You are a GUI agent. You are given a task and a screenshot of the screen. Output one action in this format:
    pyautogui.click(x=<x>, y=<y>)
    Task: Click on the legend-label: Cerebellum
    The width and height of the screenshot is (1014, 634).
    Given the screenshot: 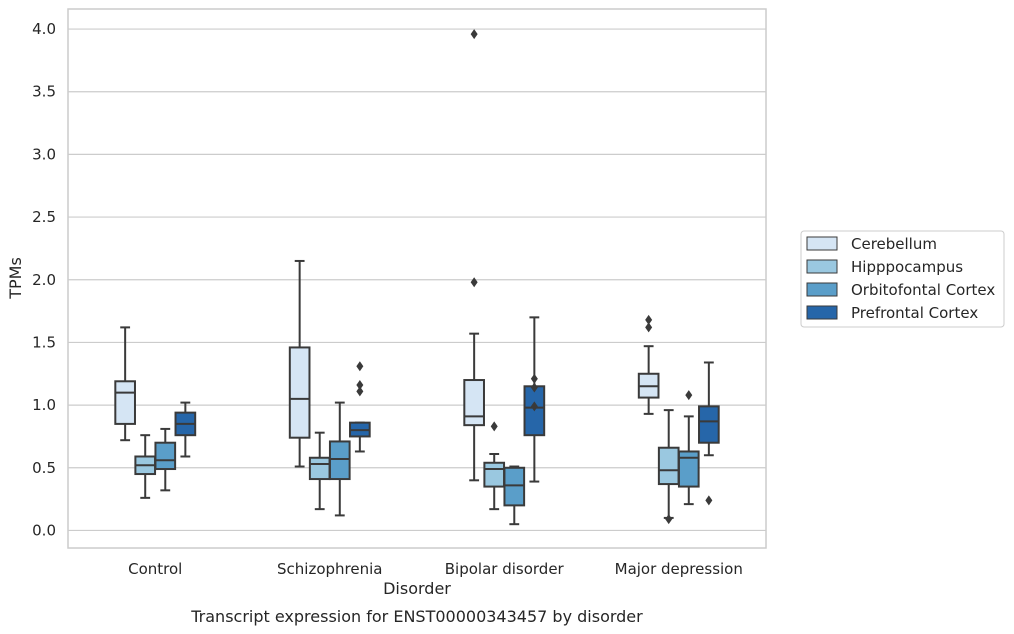 What is the action you would take?
    pyautogui.click(x=894, y=244)
    